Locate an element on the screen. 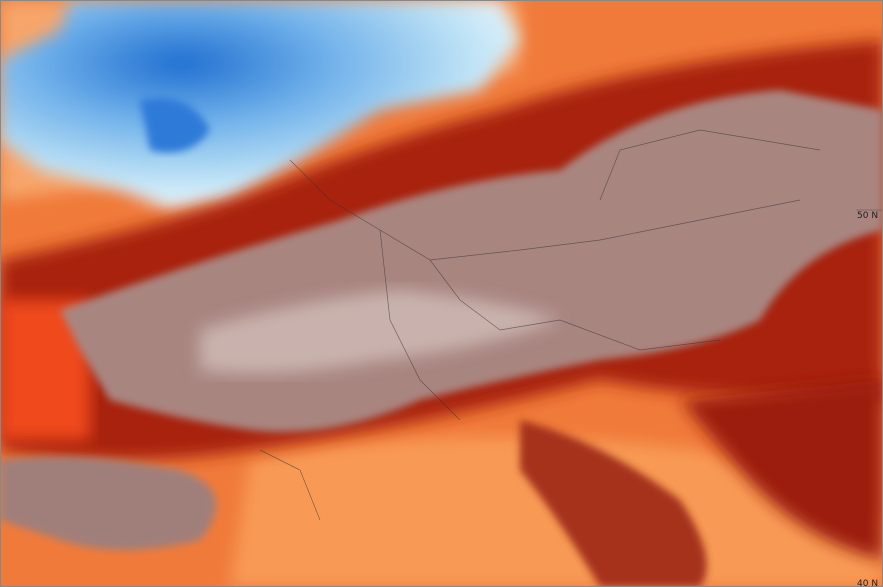 The width and height of the screenshot is (883, 587). cold-core is located at coordinates (175, 125).